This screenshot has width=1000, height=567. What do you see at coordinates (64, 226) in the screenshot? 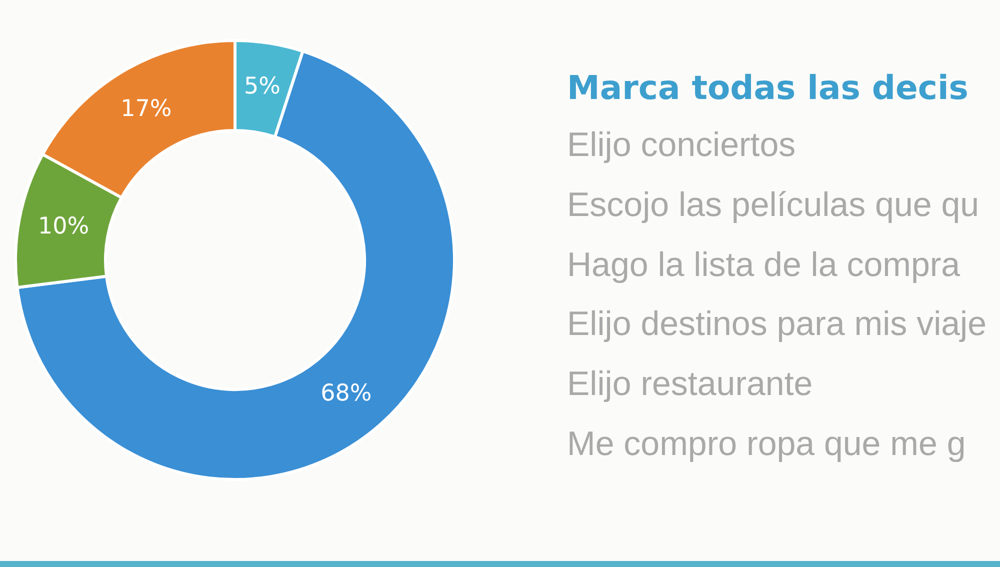
I see `data-label: 10%` at bounding box center [64, 226].